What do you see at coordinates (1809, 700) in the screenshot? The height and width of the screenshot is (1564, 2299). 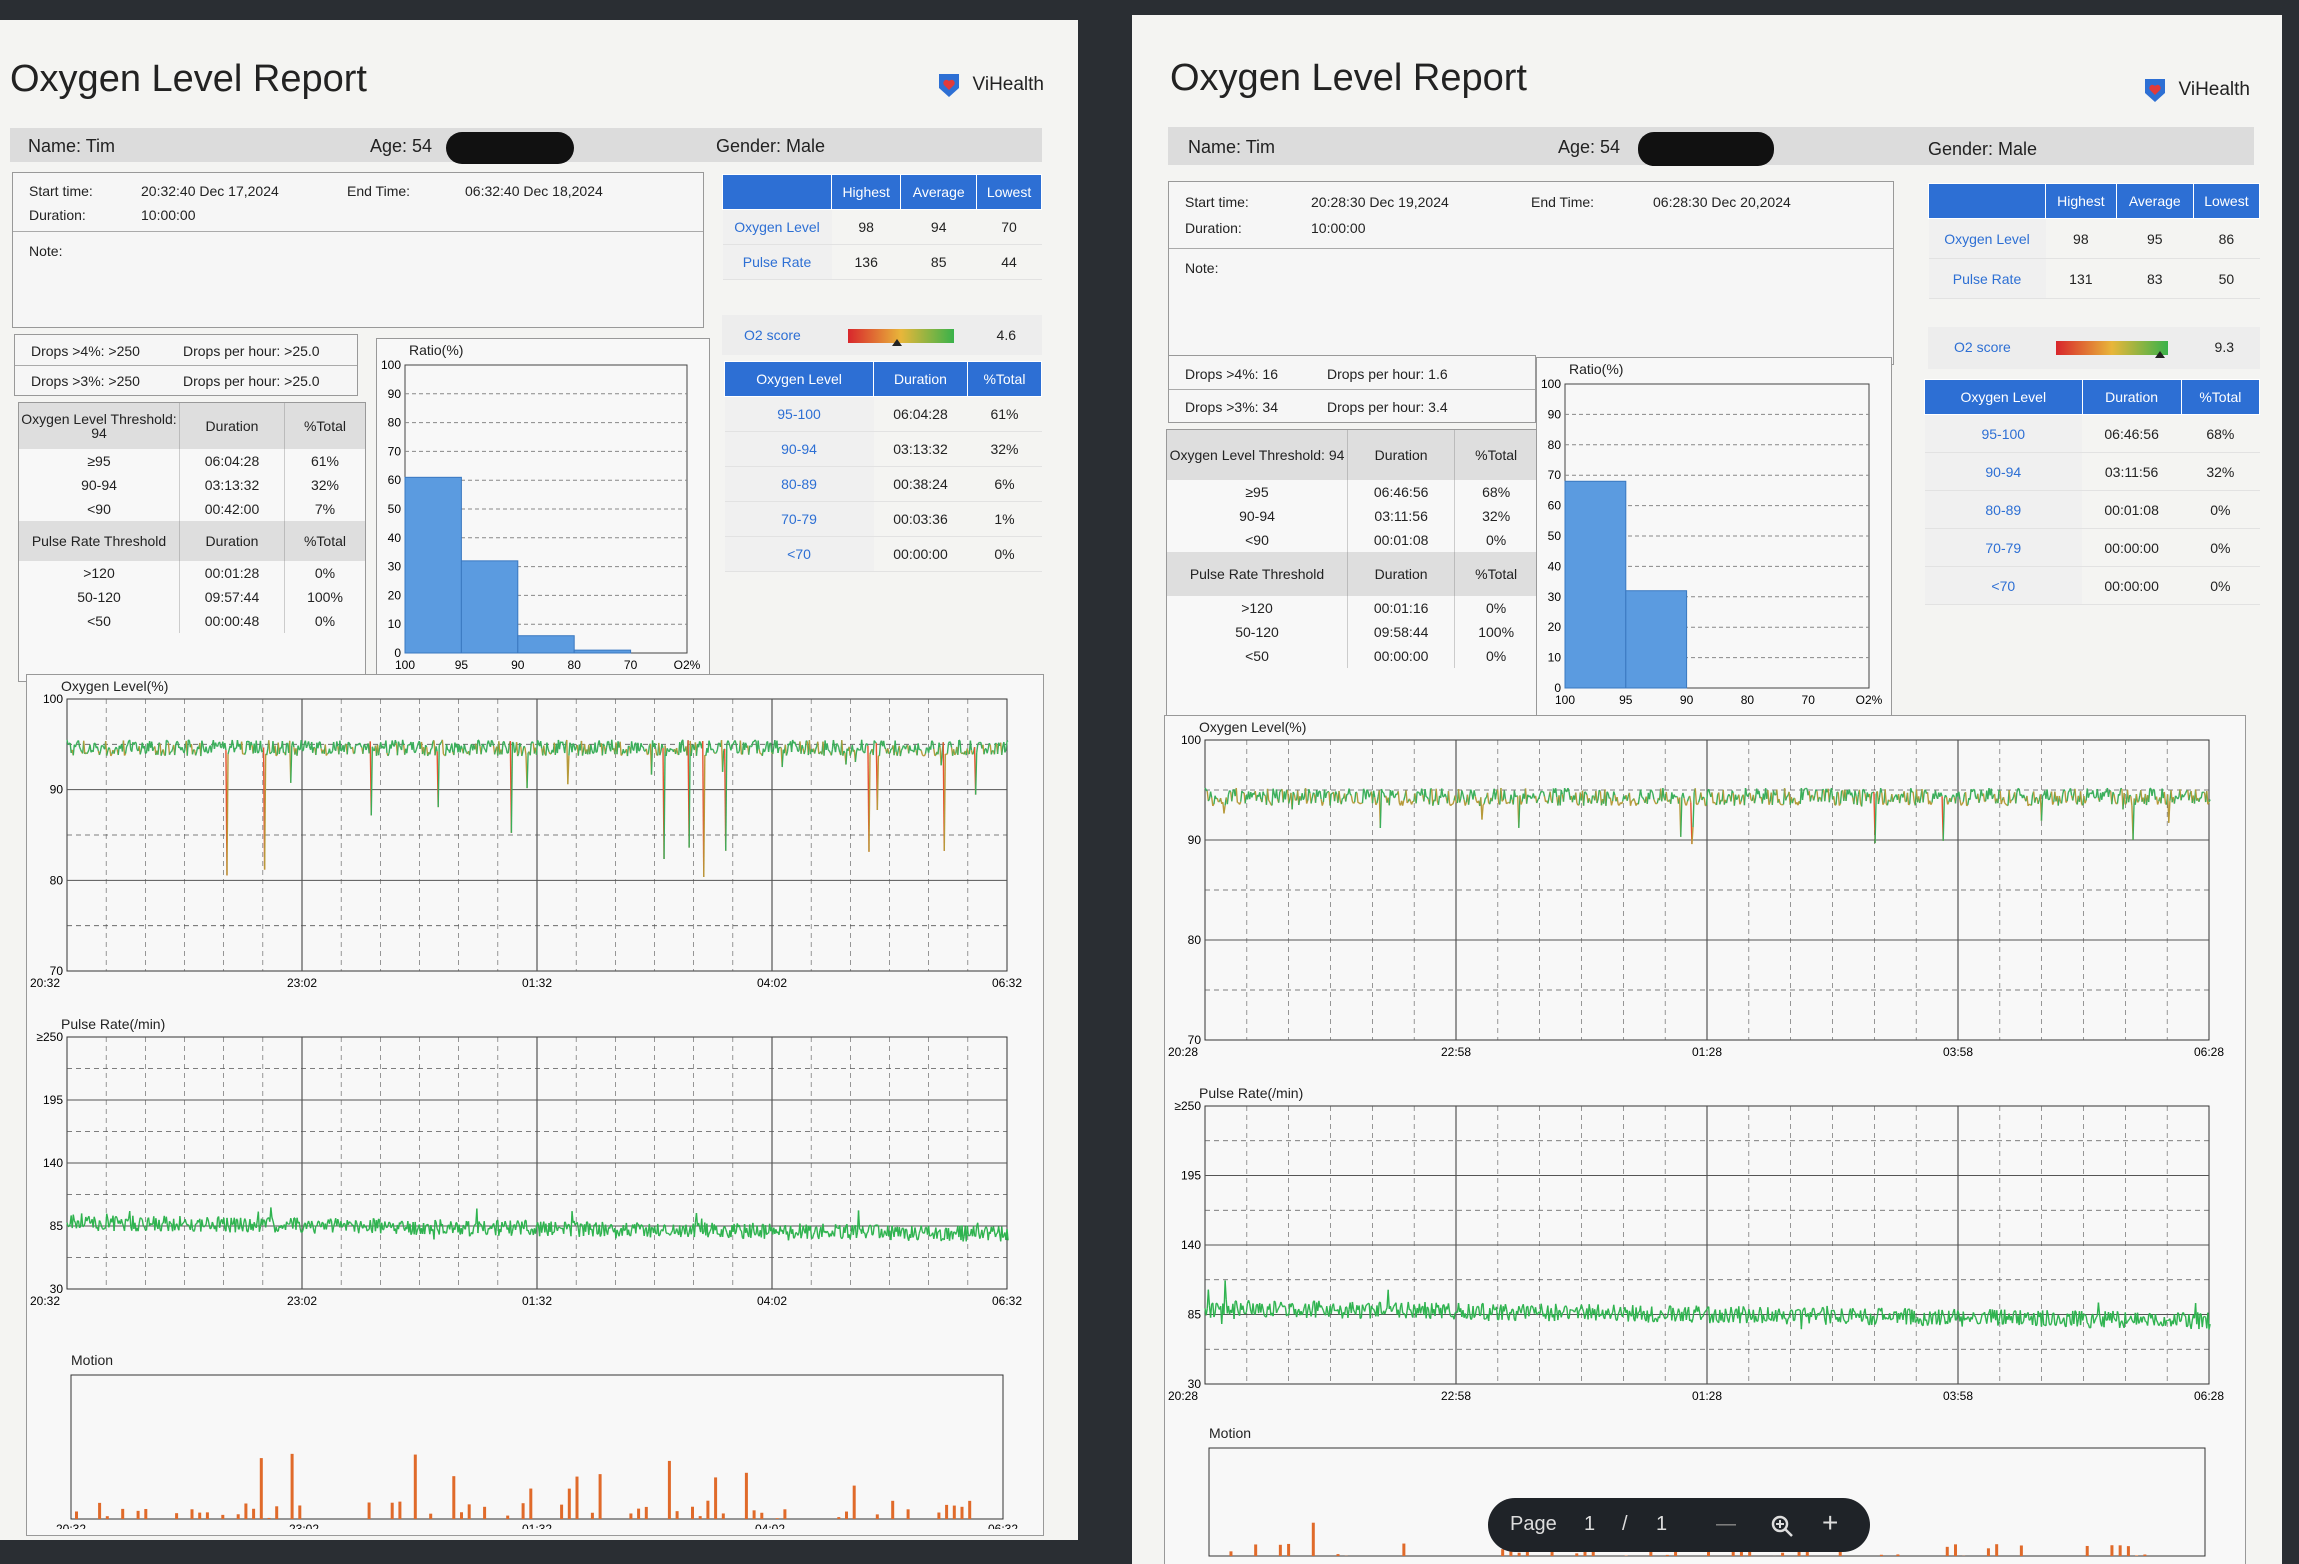 I see `x-tick-label: 70` at bounding box center [1809, 700].